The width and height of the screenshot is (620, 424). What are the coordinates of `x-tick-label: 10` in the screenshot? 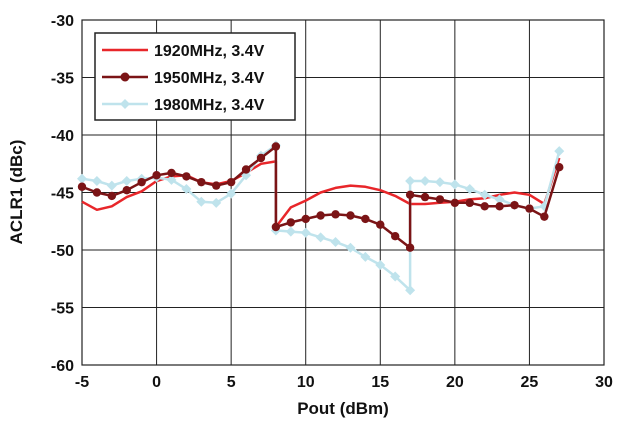 It's located at (306, 382).